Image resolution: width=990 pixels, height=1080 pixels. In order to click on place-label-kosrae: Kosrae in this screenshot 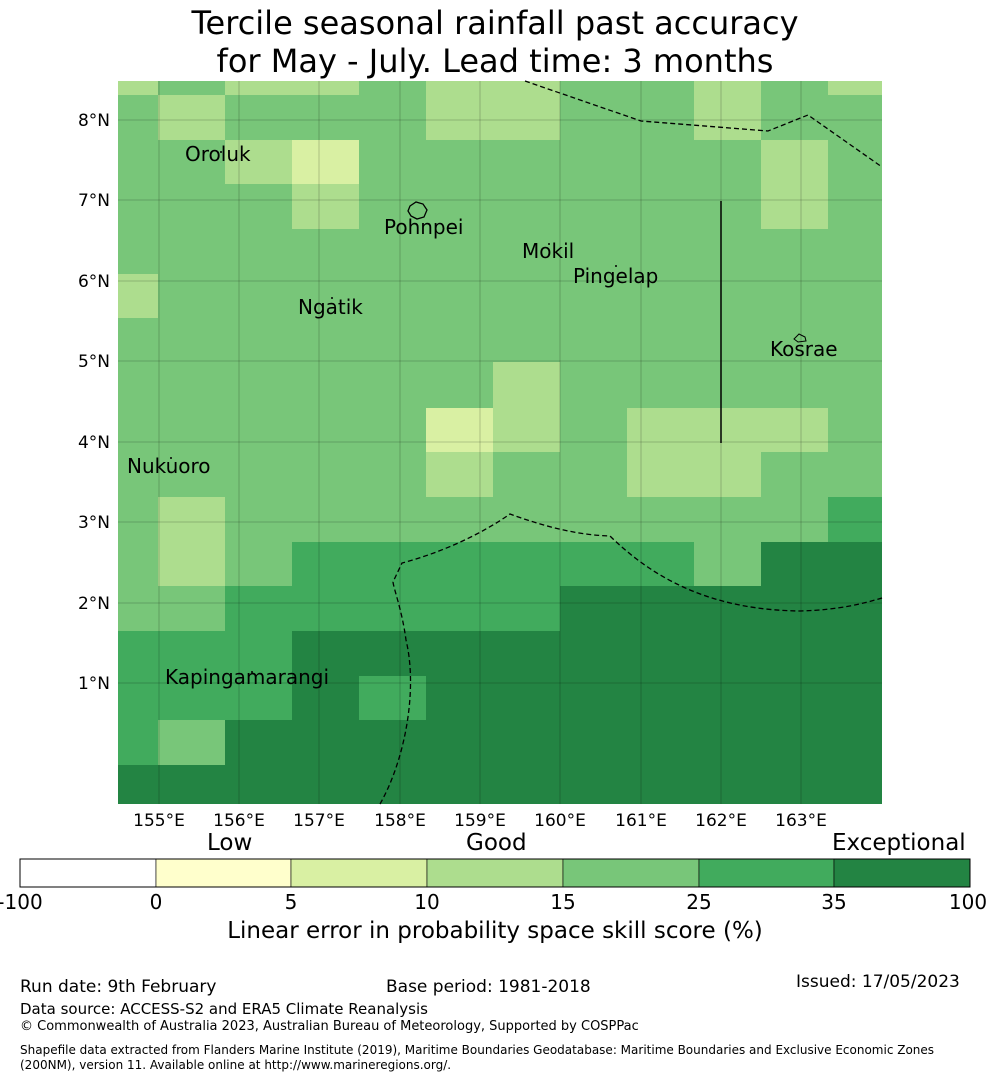, I will do `click(804, 349)`.